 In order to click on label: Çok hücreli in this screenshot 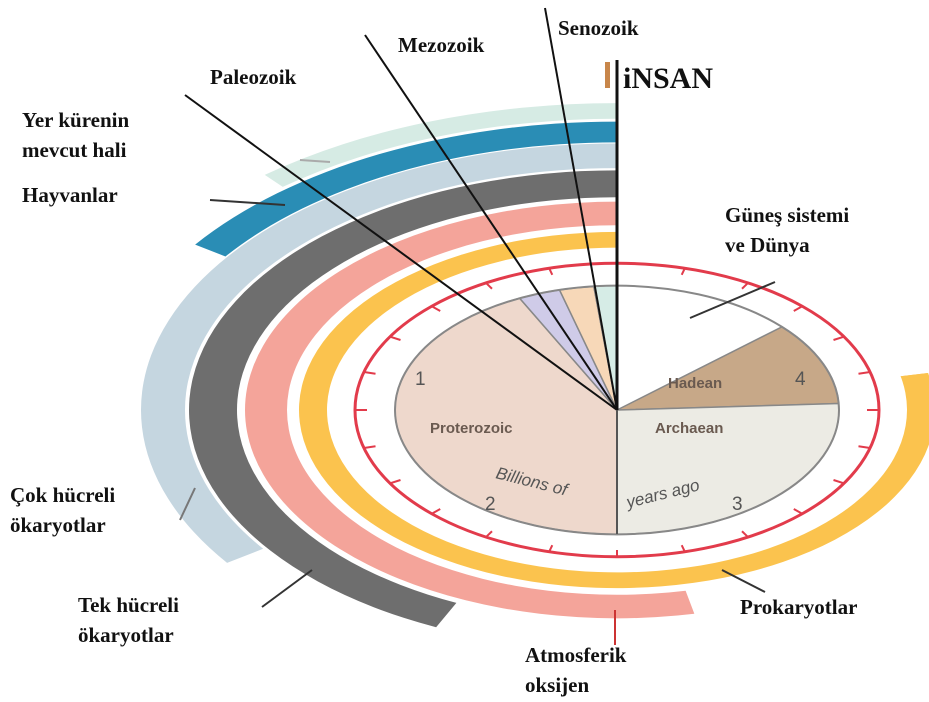, I will do `click(62, 495)`.